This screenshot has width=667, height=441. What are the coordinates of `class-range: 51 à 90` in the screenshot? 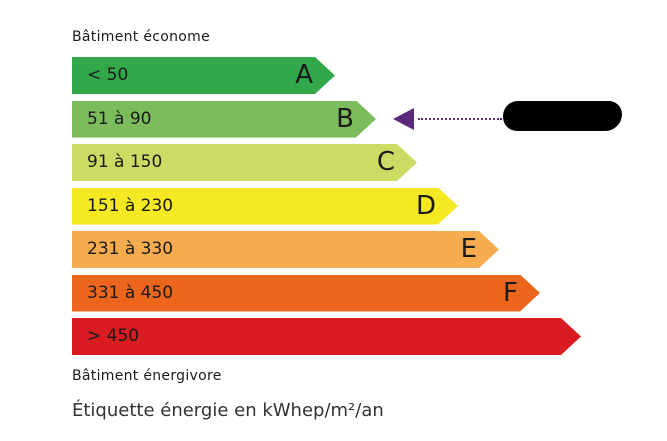 It's located at (119, 118).